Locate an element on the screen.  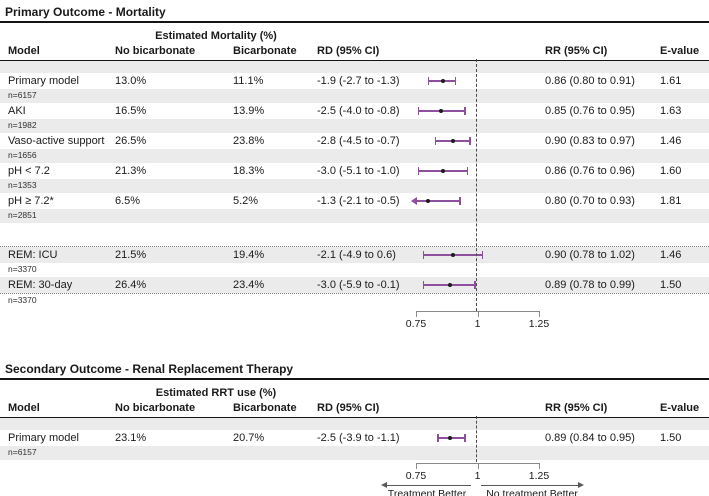
rr-cell: 0.80 (0.70 to 0.93) is located at coordinates (590, 201).